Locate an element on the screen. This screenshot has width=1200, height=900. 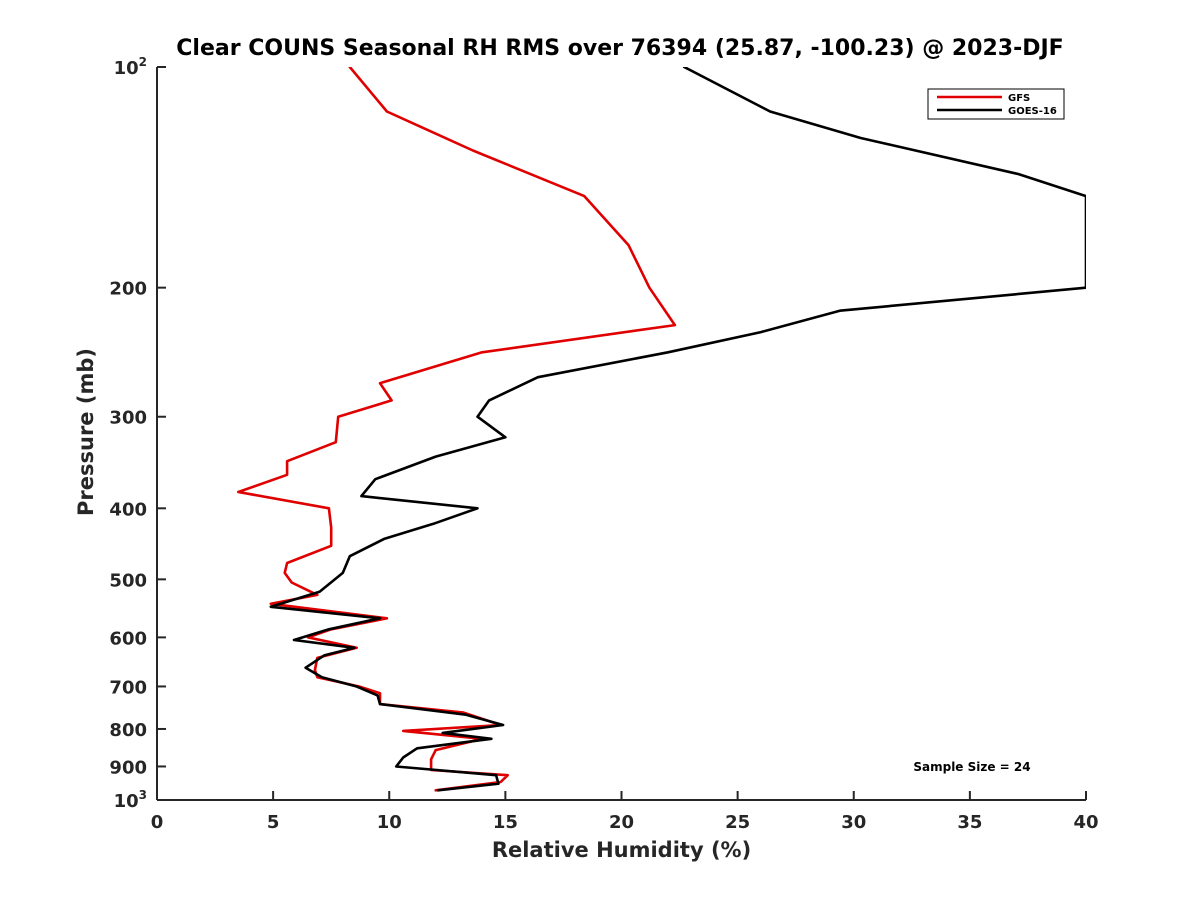
sample-size-annotation: Sample Size = 24 is located at coordinates (971, 767).